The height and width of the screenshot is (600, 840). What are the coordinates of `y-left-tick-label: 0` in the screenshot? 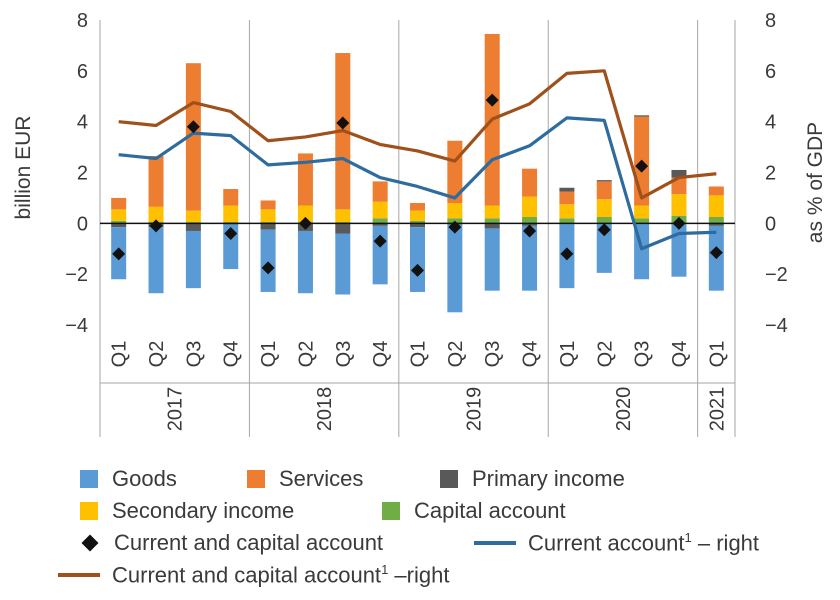 It's located at (82, 224).